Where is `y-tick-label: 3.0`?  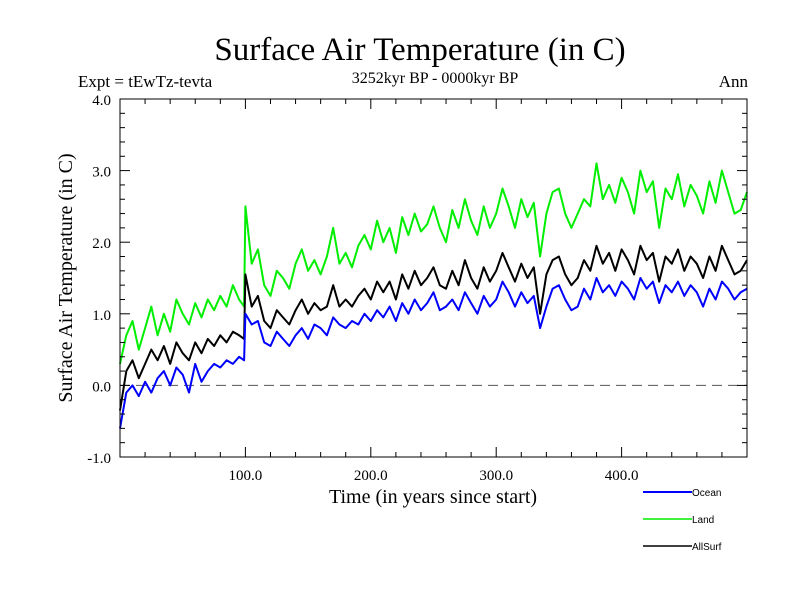 y-tick-label: 3.0 is located at coordinates (101, 173).